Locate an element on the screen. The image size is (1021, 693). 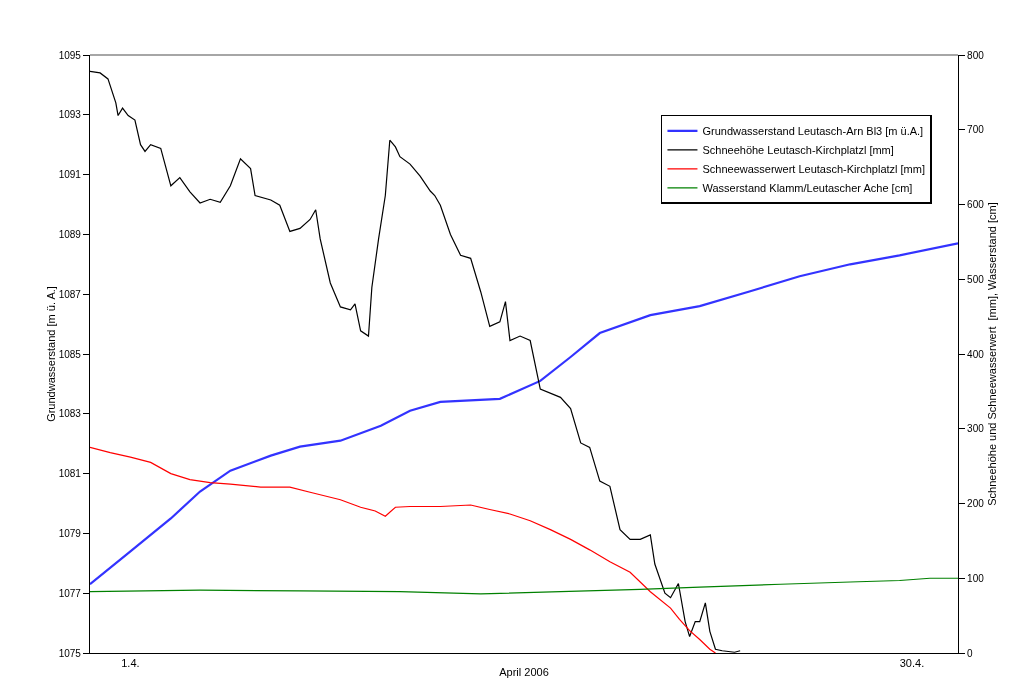
y2-tick-label: 800 is located at coordinates (976, 55).